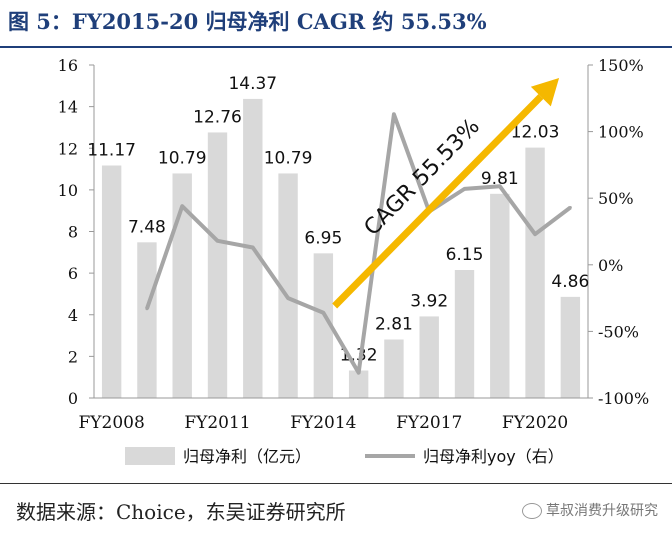  Describe the element at coordinates (323, 423) in the screenshot. I see `x-tick-label: FY2014` at that location.